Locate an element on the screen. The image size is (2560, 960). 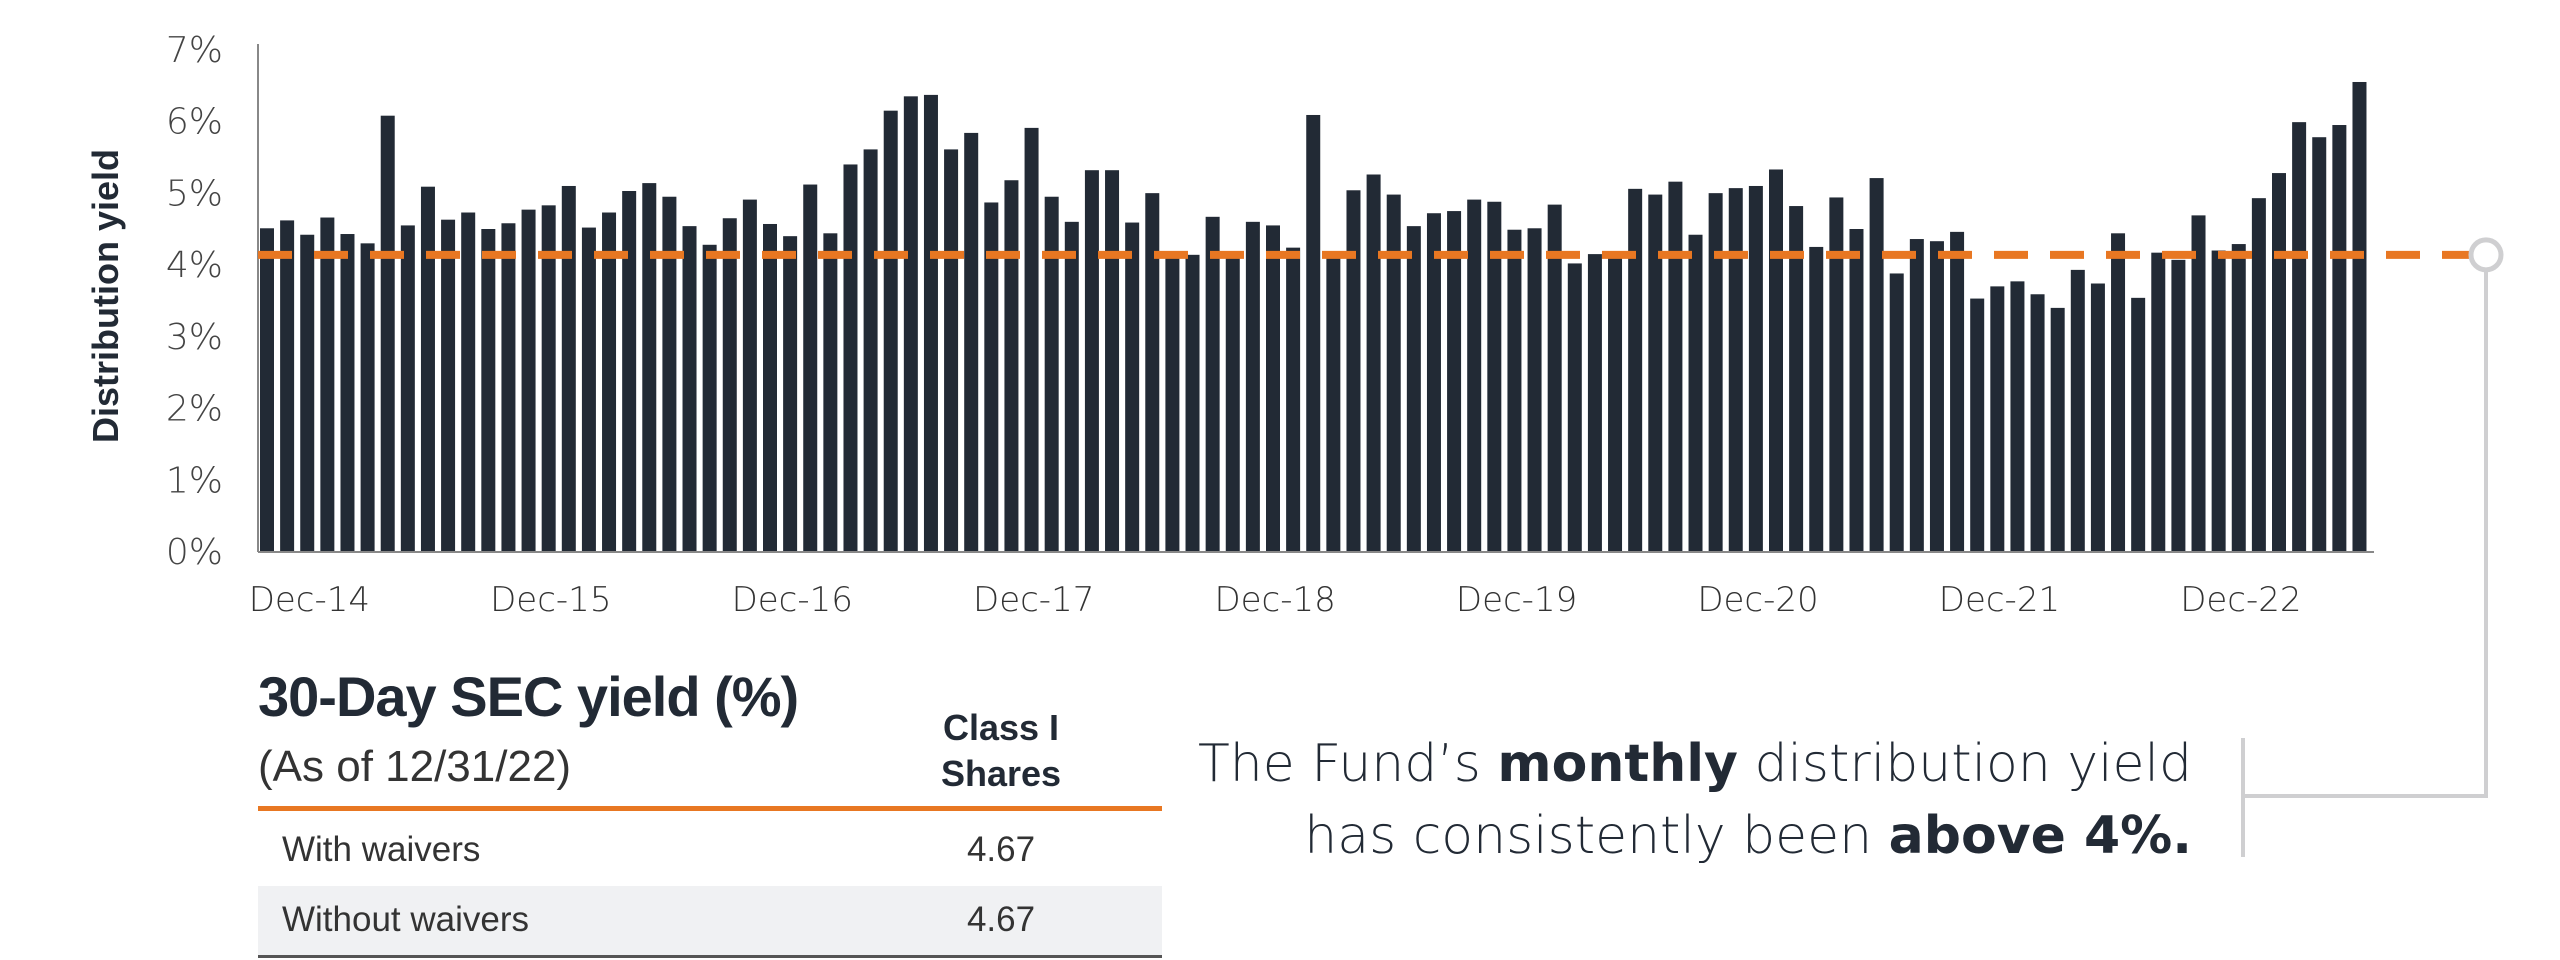
callout-emphasis: monthly is located at coordinates (1617, 764).